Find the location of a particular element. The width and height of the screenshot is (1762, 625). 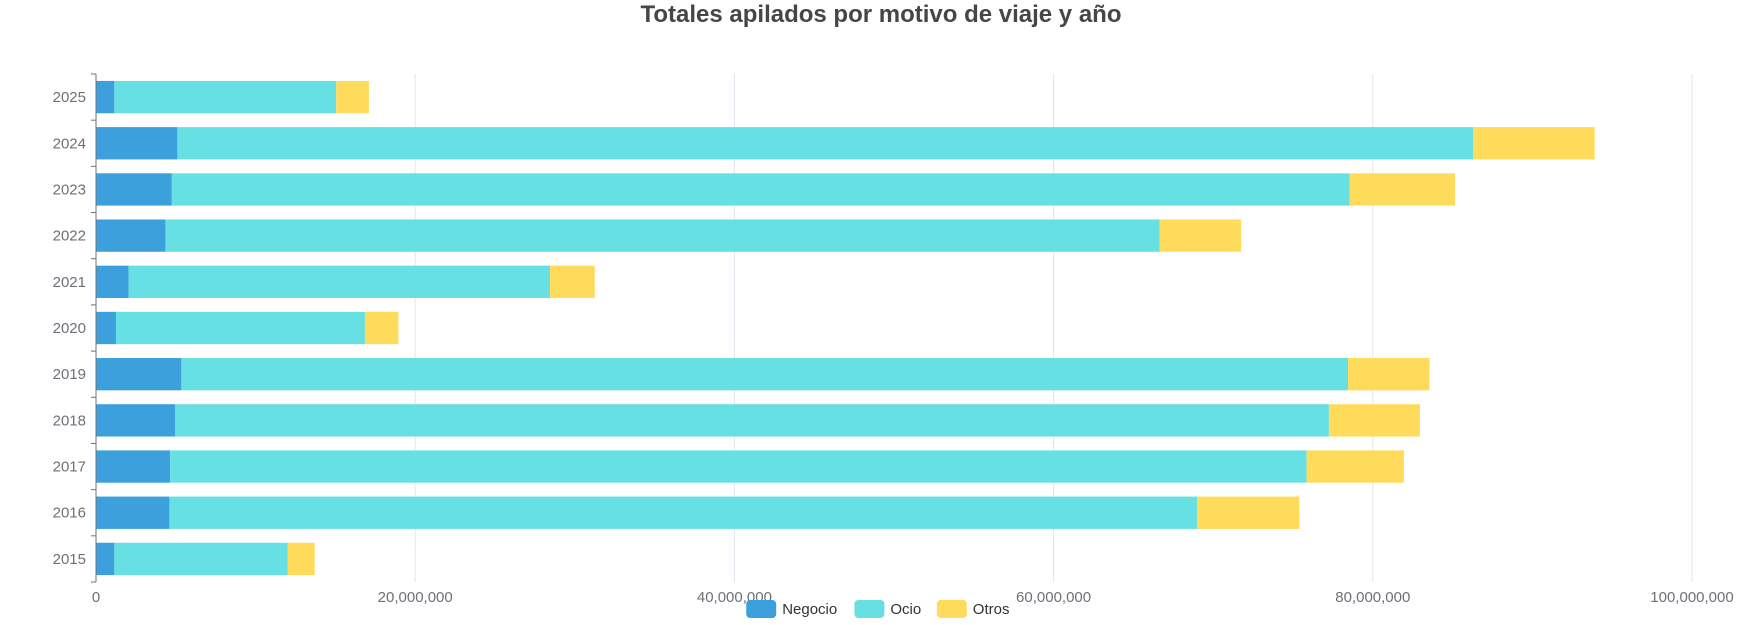

y-tick-label: 2021 is located at coordinates (69, 282).